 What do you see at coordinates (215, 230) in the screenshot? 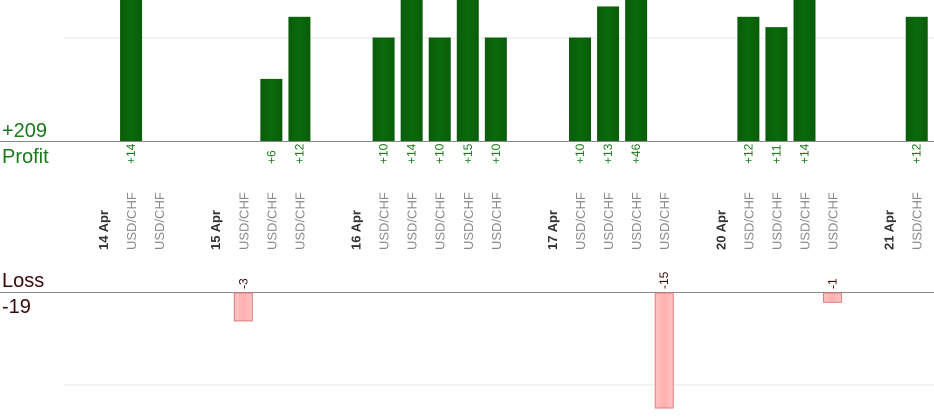
I see `date-label: 15 Apr` at bounding box center [215, 230].